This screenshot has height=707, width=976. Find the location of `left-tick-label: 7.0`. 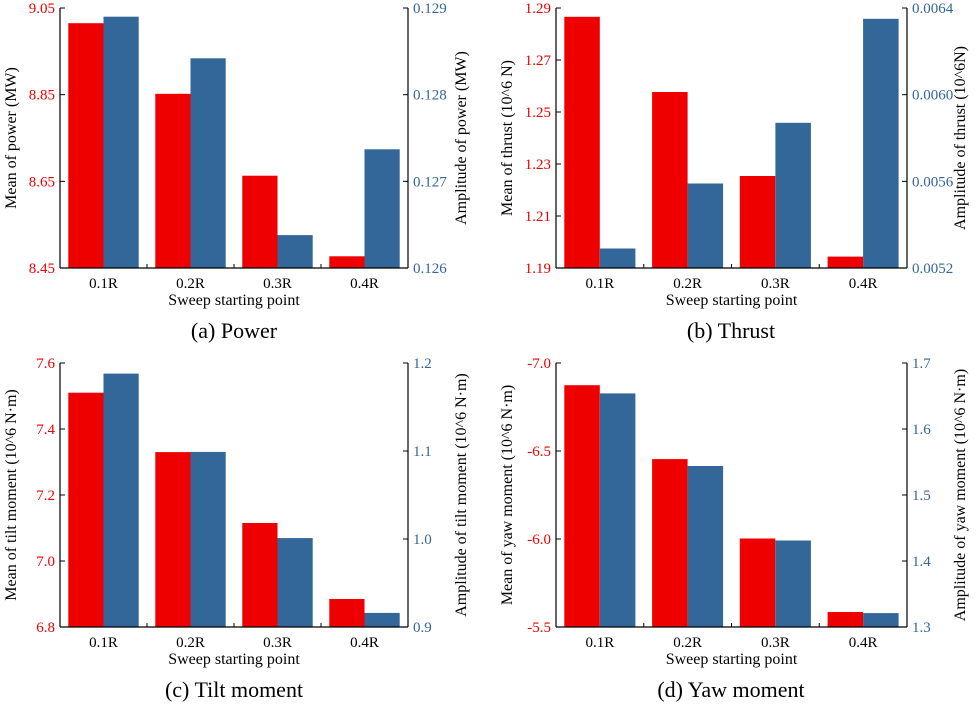

left-tick-label: 7.0 is located at coordinates (45, 562).